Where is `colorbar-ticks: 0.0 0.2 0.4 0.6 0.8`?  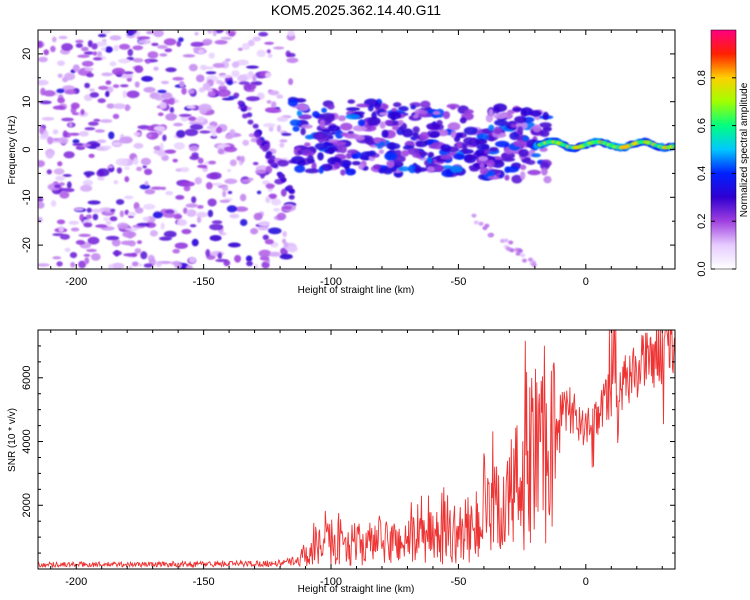
colorbar-ticks: 0.0 0.2 0.4 0.6 0.8 is located at coordinates (716, 173).